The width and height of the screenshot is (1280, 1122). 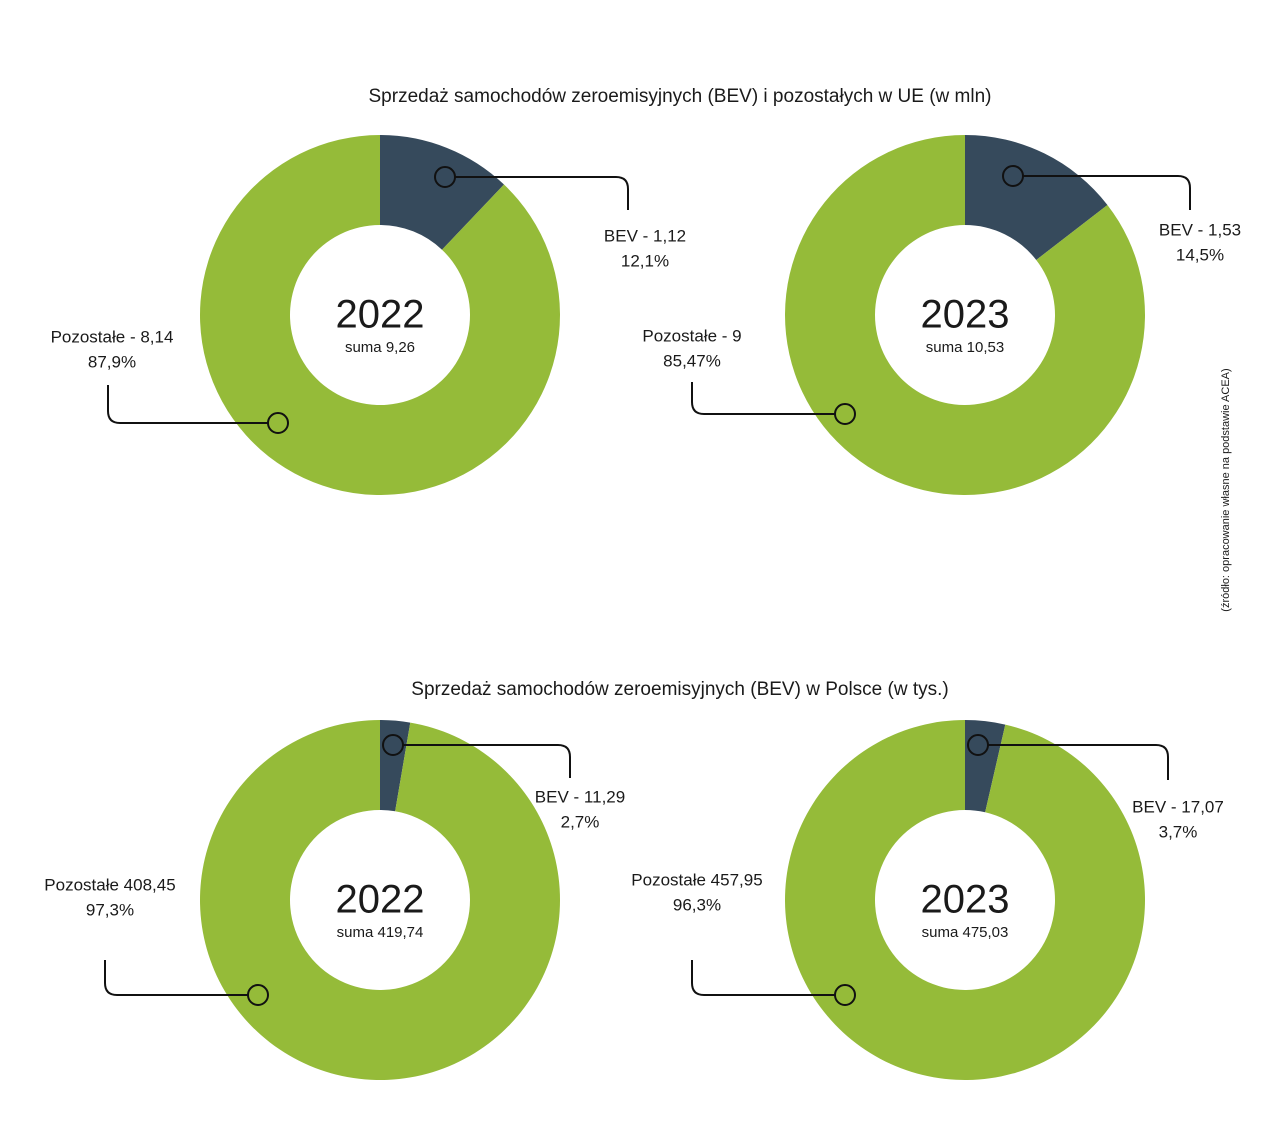 I want to click on value-label: BEV - 1,12, so click(x=645, y=235).